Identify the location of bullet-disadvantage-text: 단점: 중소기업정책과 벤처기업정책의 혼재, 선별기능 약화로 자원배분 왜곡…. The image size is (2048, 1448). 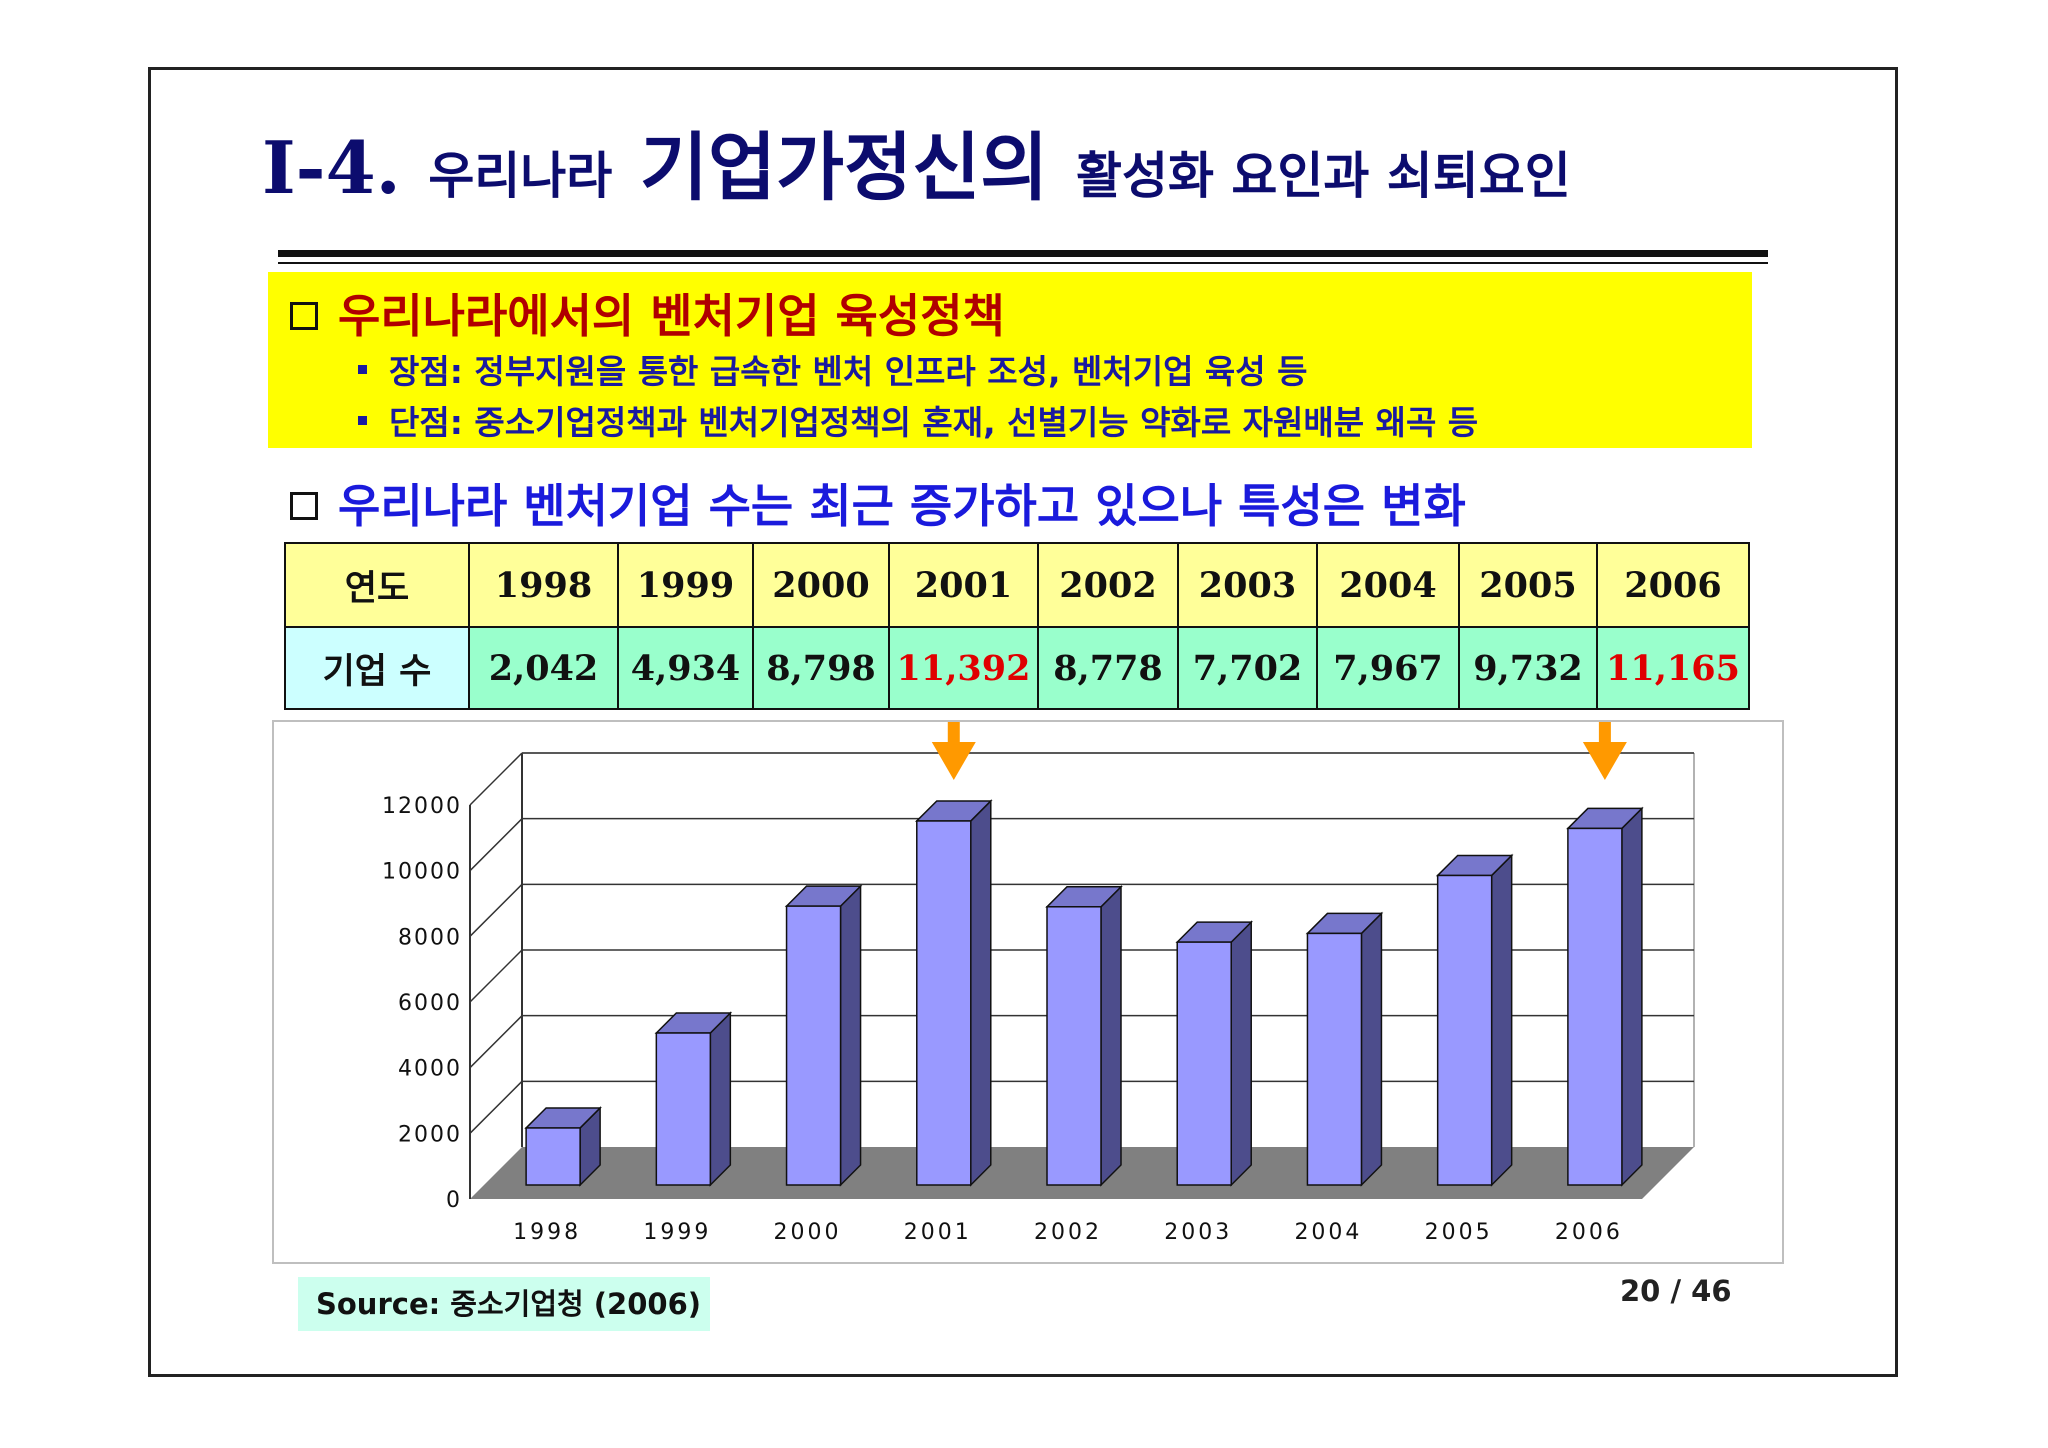
(934, 422).